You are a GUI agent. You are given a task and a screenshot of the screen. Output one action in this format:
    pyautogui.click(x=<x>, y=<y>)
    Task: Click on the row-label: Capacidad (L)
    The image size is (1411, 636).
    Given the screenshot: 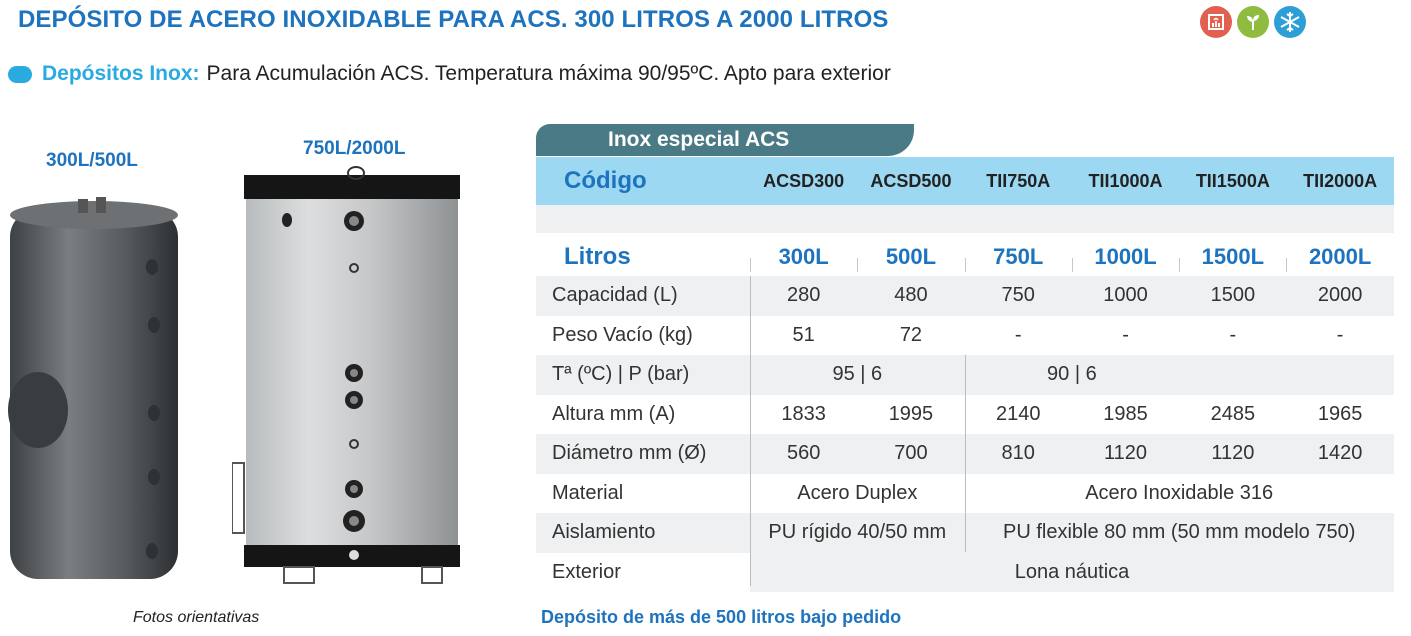 What is the action you would take?
    pyautogui.click(x=615, y=295)
    